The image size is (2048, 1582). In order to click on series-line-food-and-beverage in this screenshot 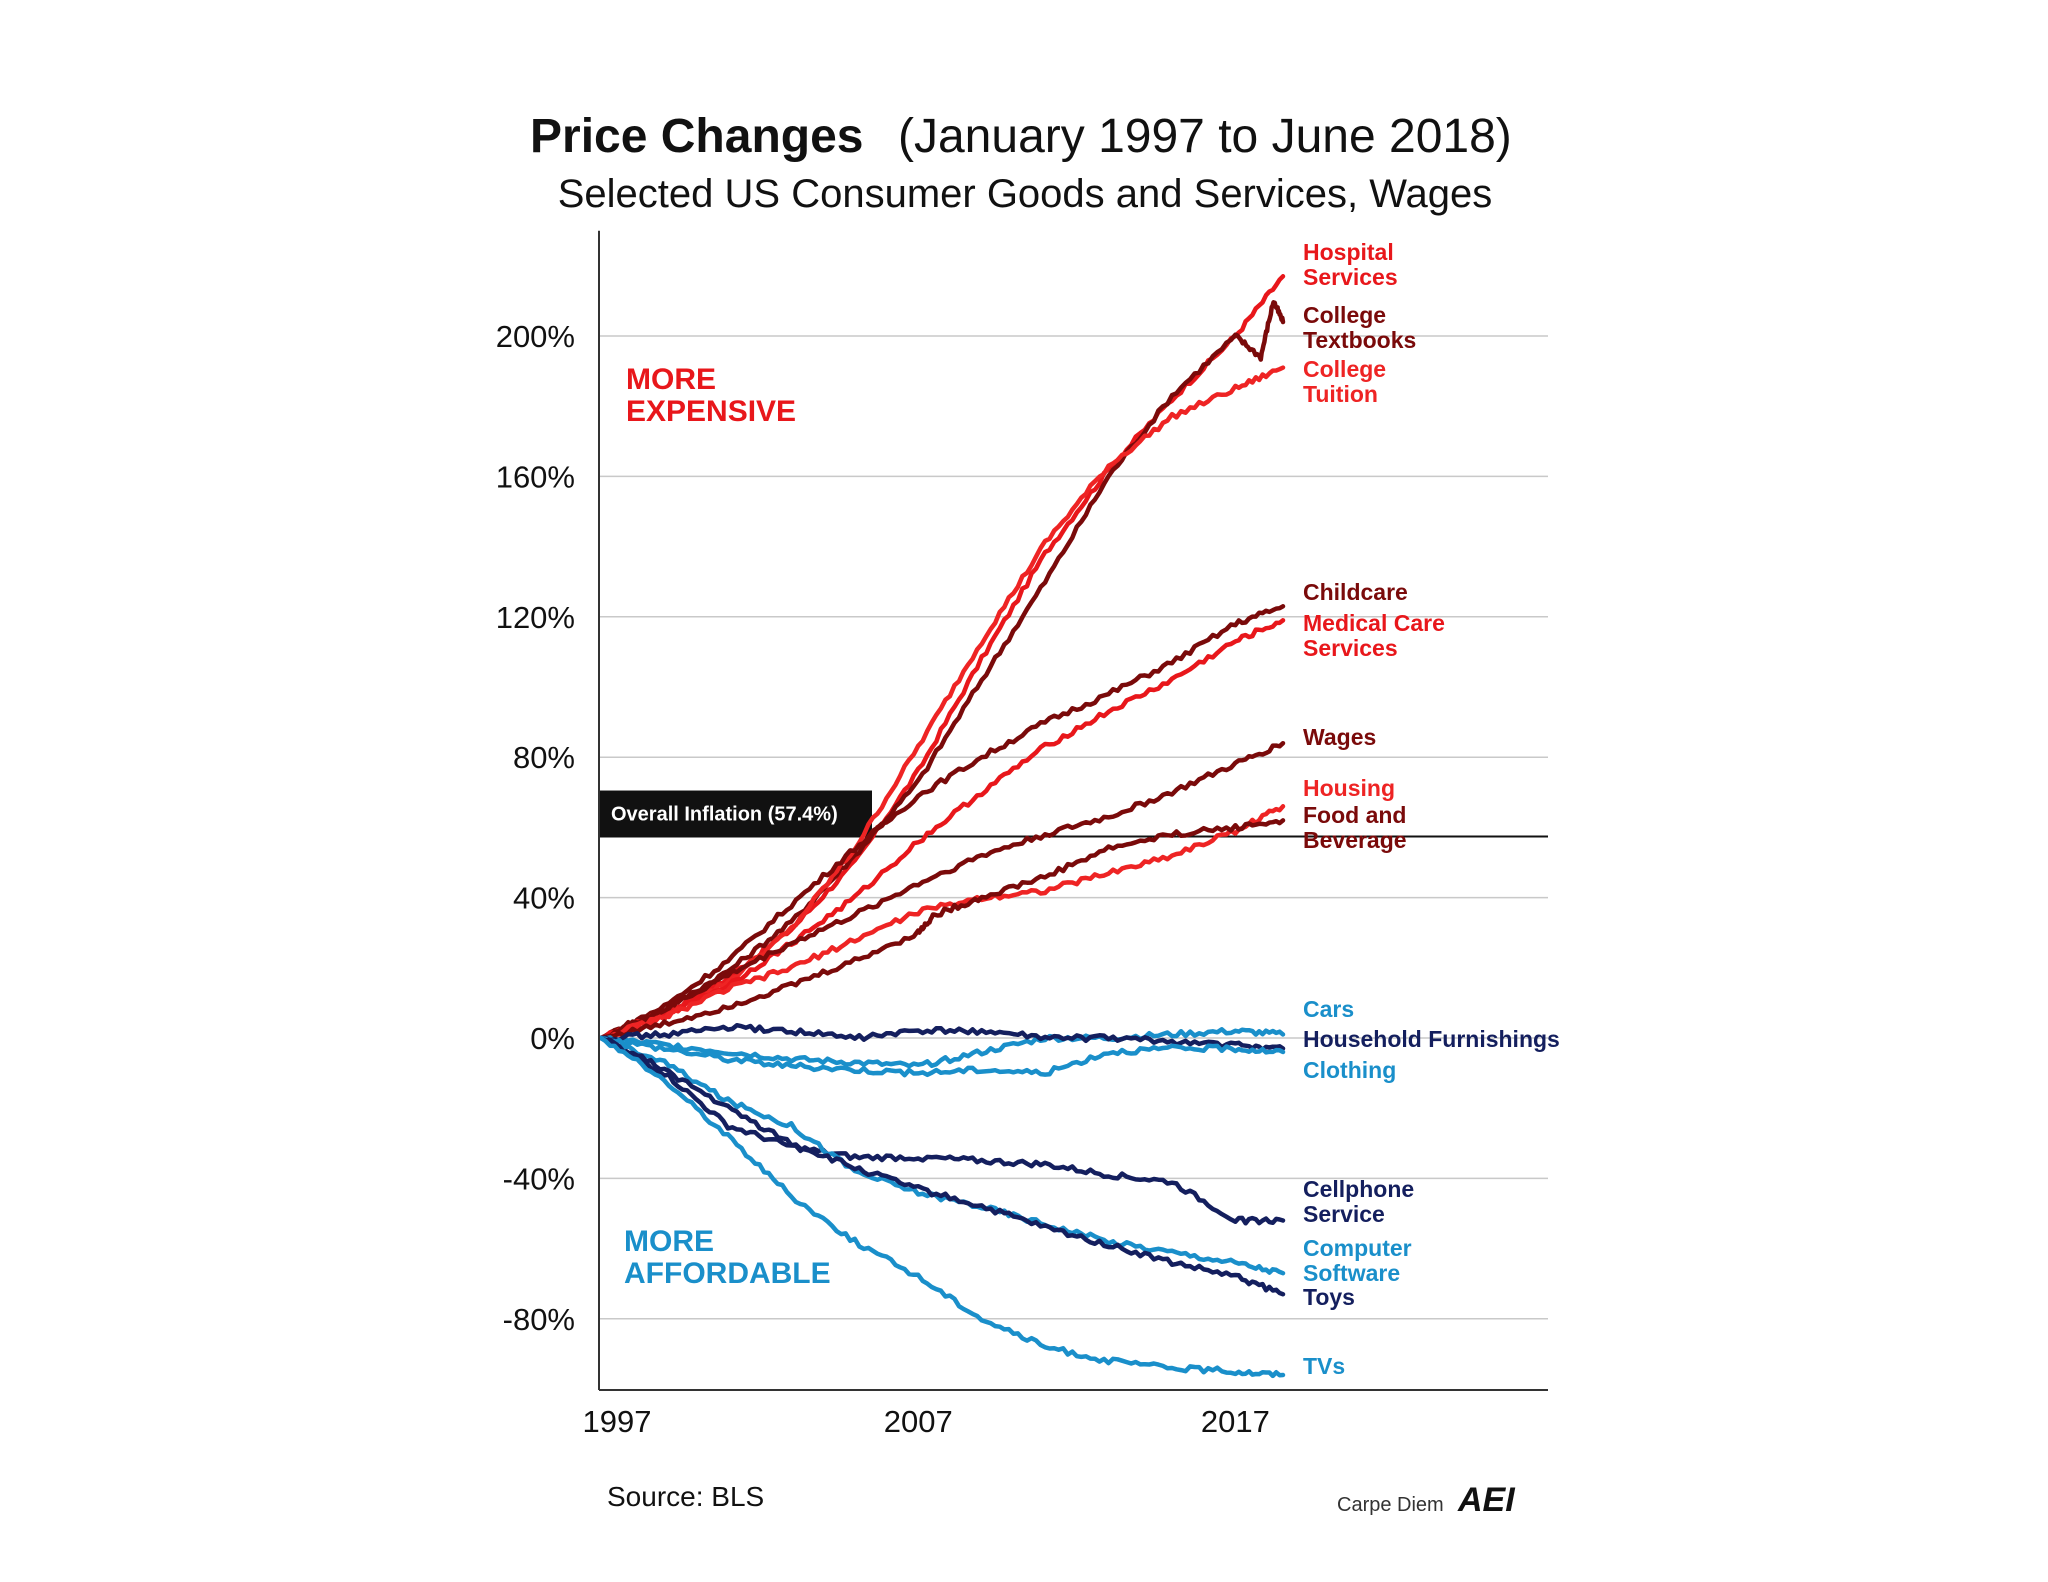, I will do `click(942, 929)`.